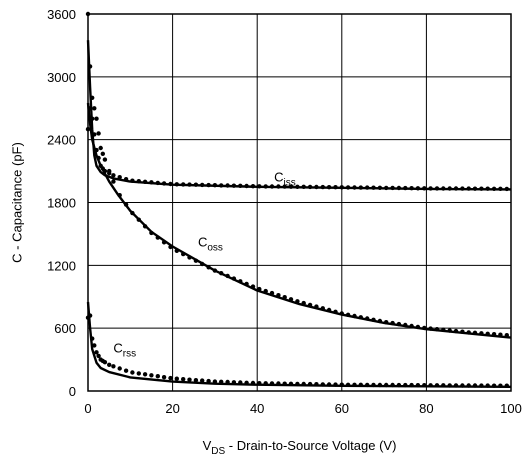  I want to click on x-axis-title-sub: DS, so click(218, 451).